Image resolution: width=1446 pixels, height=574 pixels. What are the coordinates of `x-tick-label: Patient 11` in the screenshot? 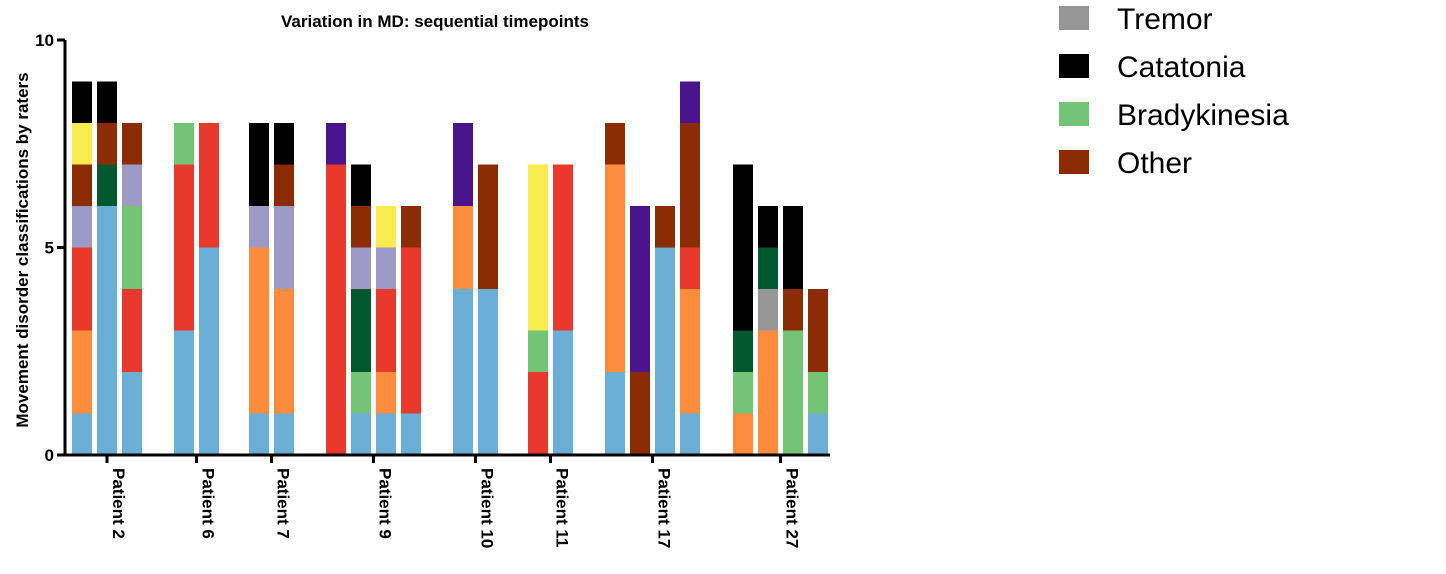 It's located at (562, 507).